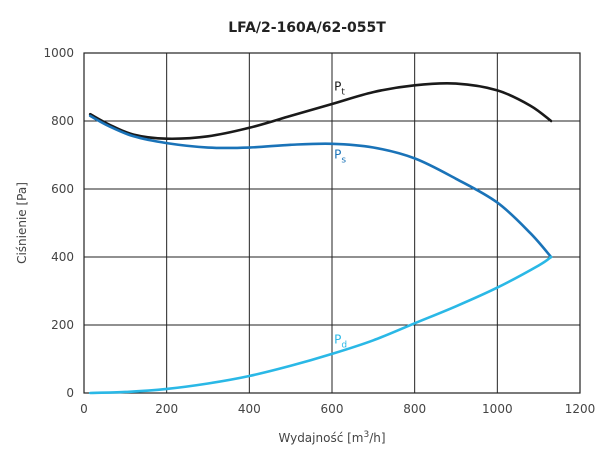 The height and width of the screenshot is (456, 603). Describe the element at coordinates (307, 28) in the screenshot. I see `chart-title: LFA/2-160A/62-055T` at that location.